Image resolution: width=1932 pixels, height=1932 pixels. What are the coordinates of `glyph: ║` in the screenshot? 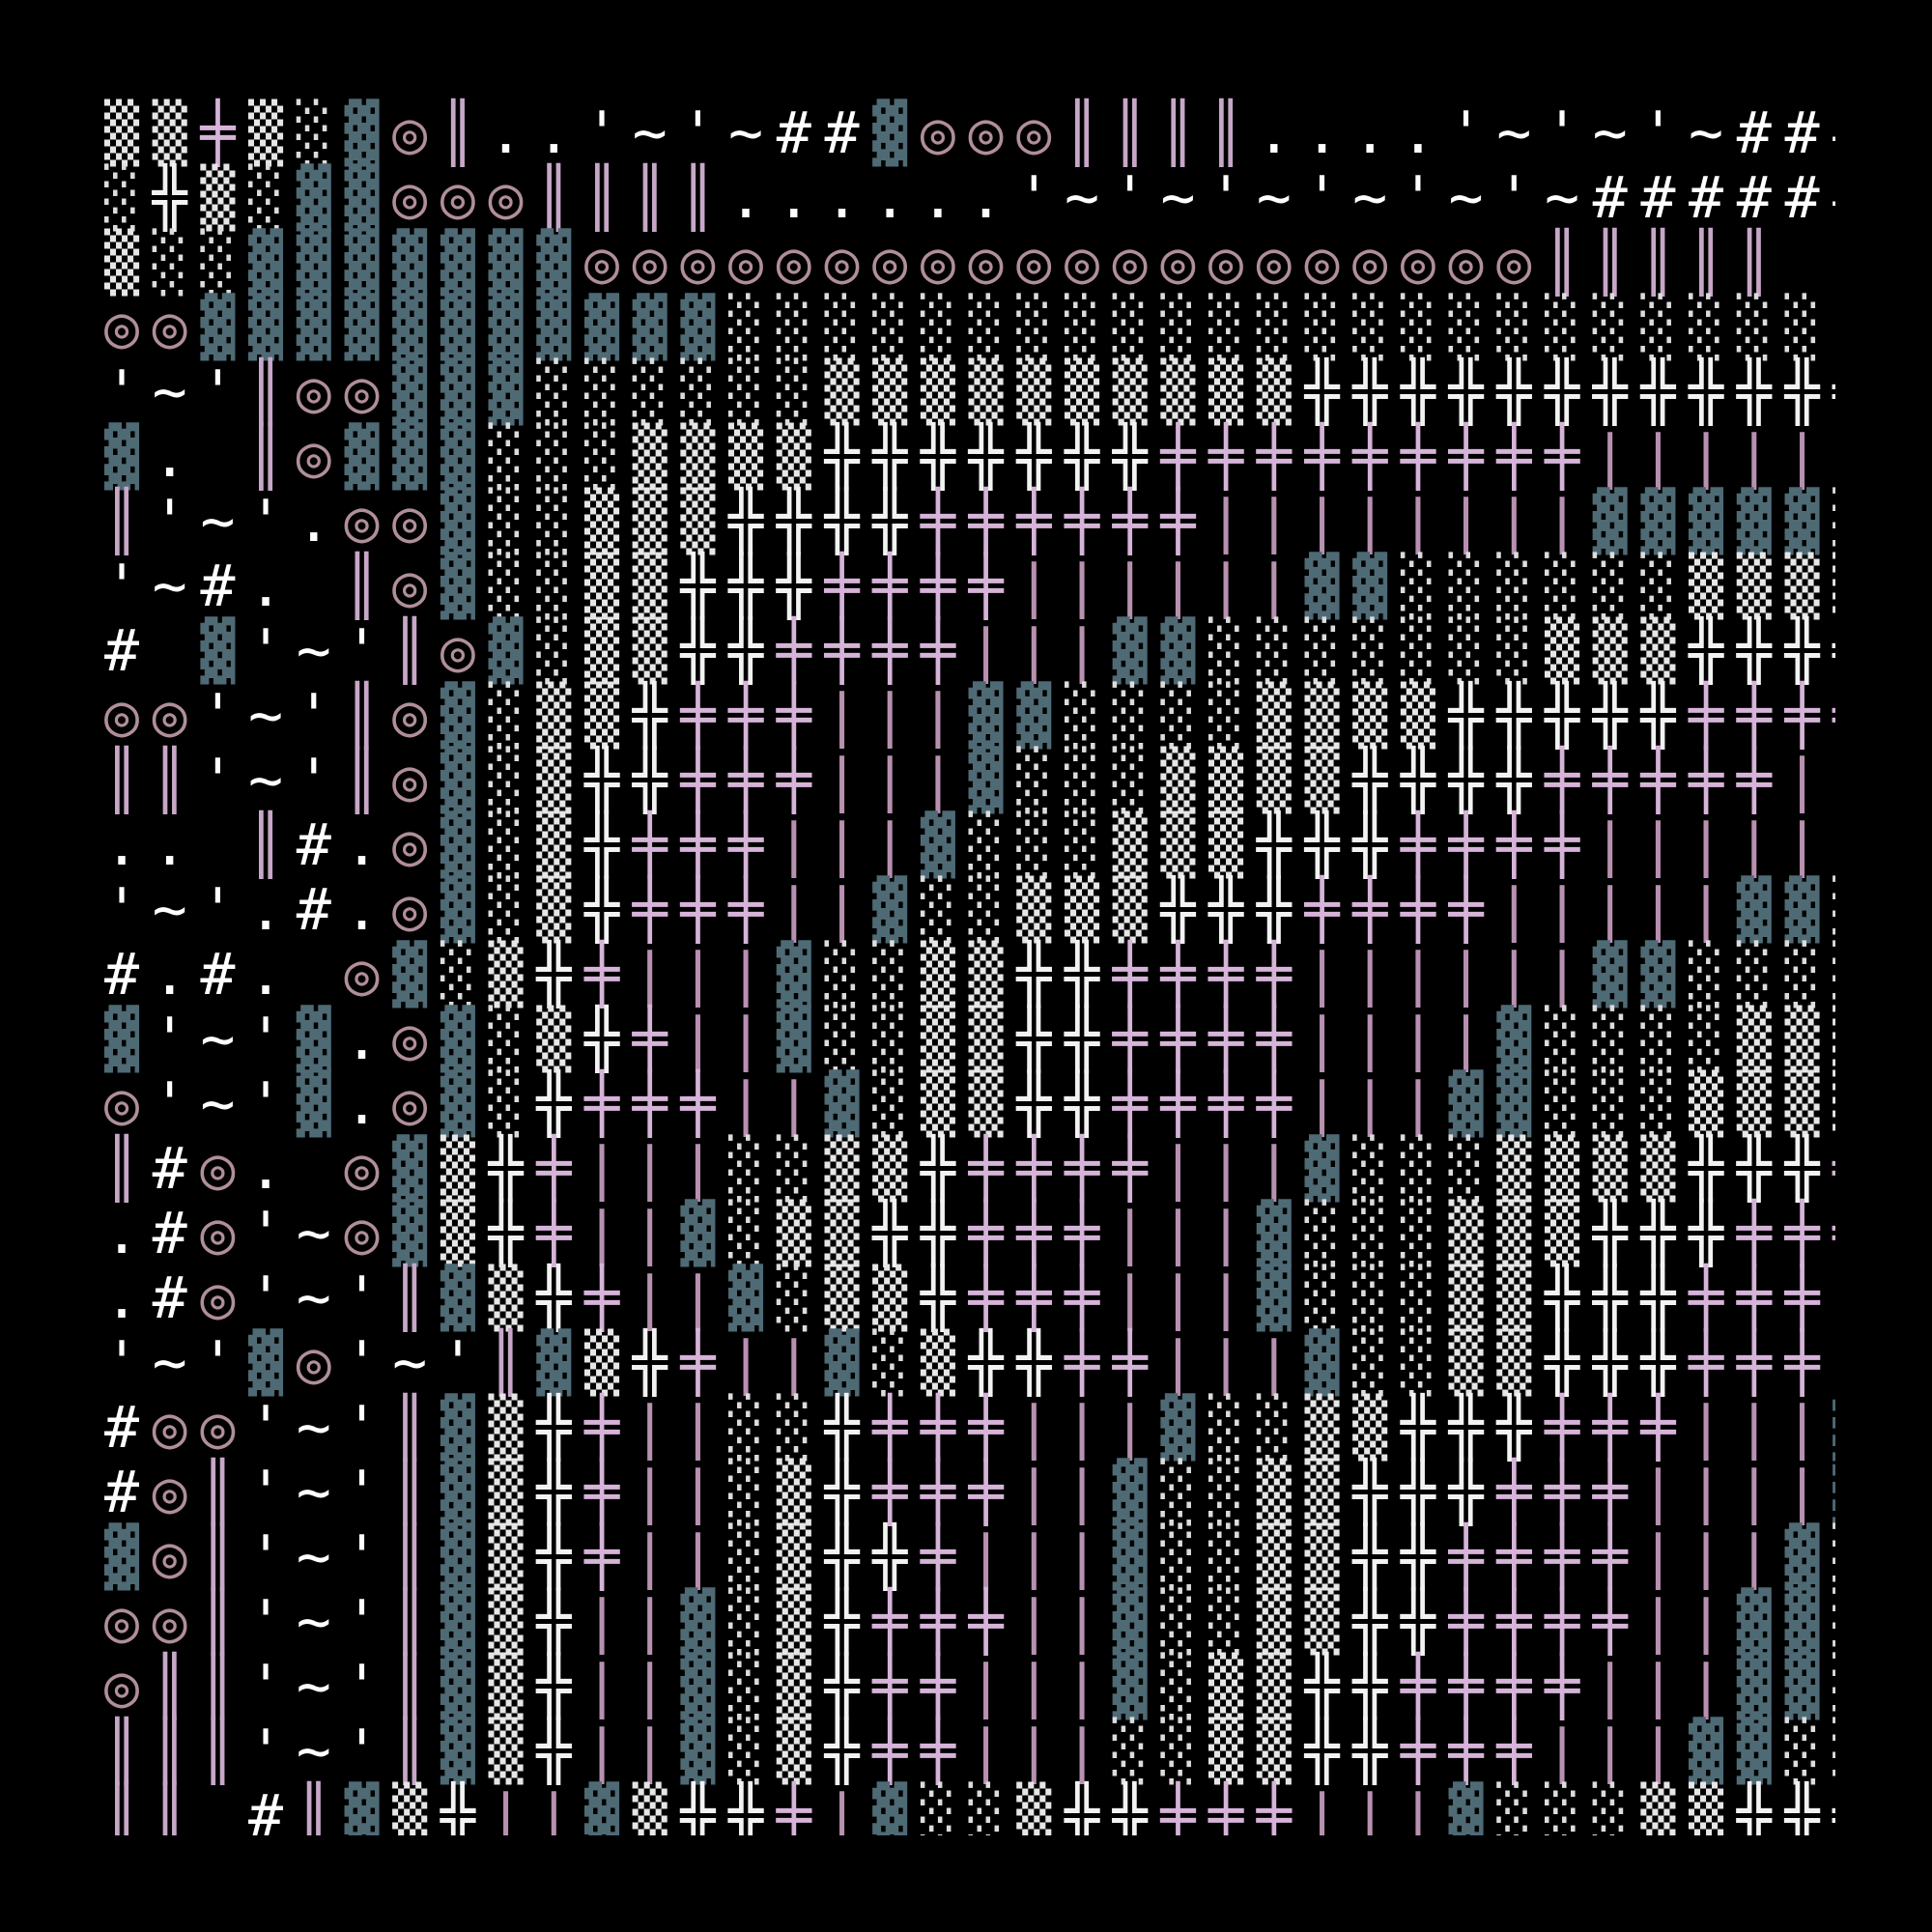 It's located at (409, 1427).